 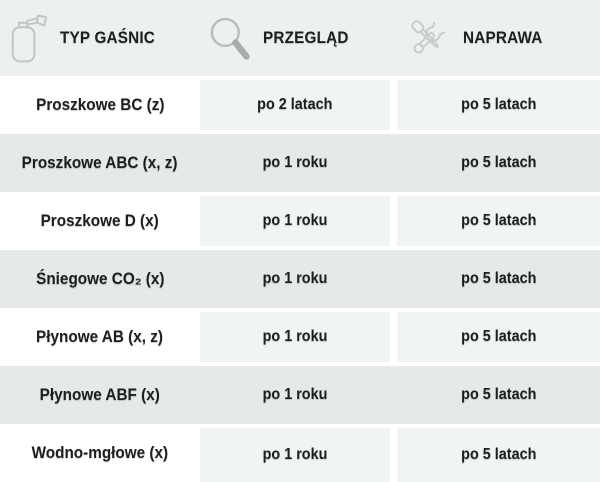 I want to click on magnifier-icon, so click(x=229, y=38).